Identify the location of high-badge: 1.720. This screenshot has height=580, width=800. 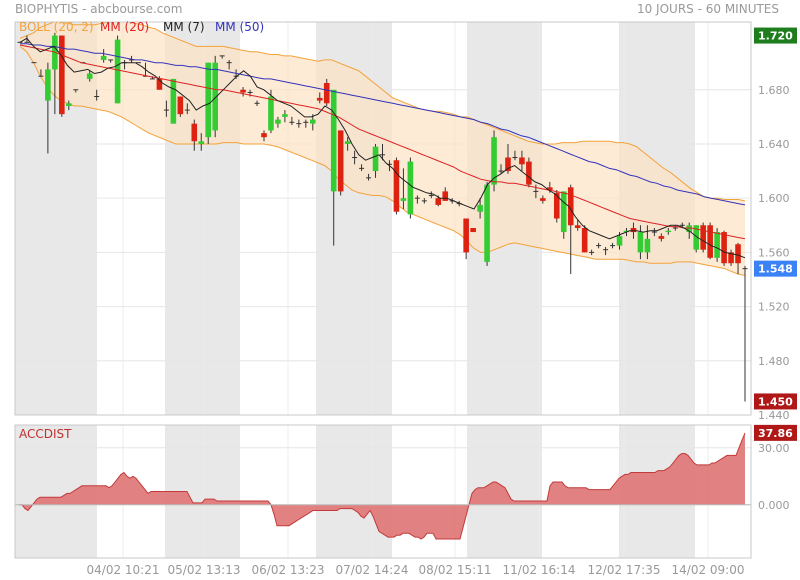
(775, 35).